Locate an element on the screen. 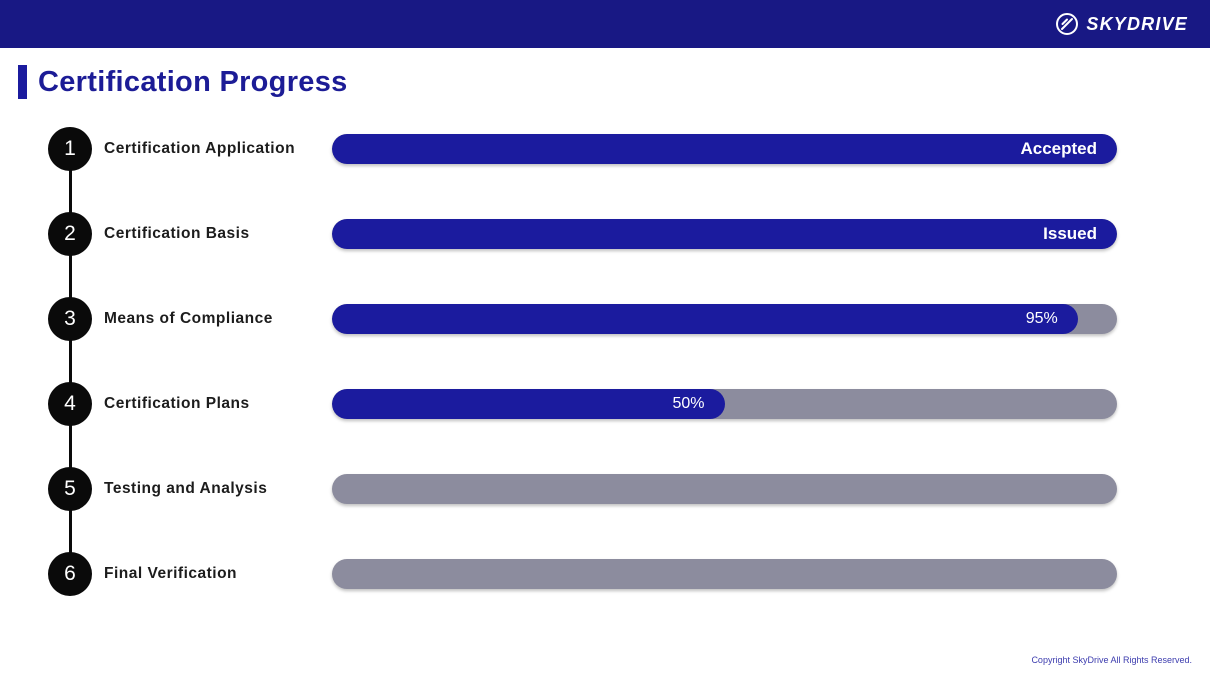 Image resolution: width=1210 pixels, height=680 pixels. step-number: 2 is located at coordinates (70, 233).